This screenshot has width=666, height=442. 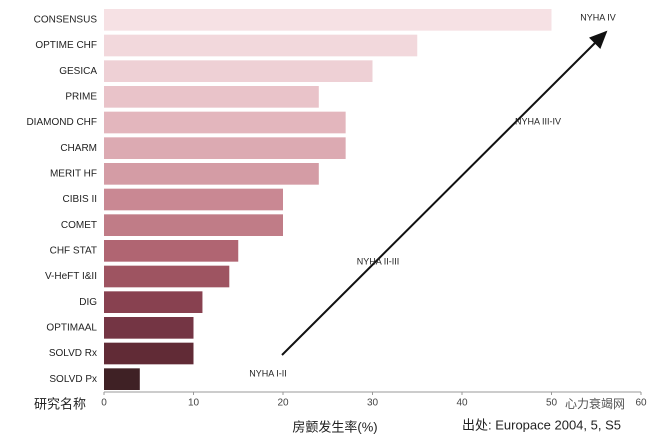 What do you see at coordinates (462, 403) in the screenshot?
I see `x-tick-label: 40` at bounding box center [462, 403].